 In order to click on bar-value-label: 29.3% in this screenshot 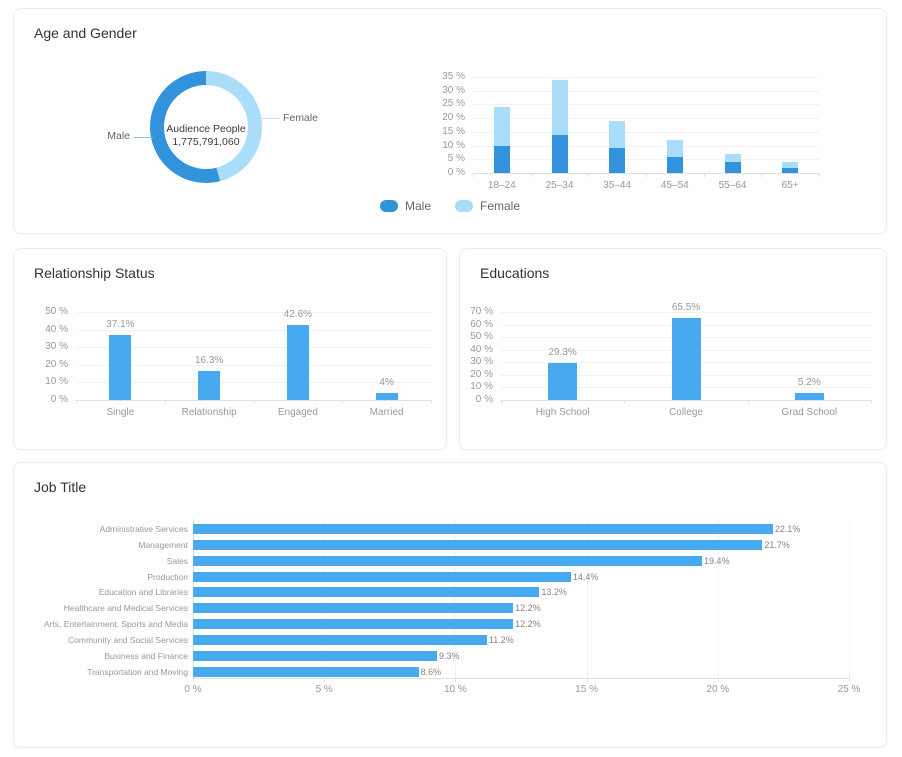, I will do `click(562, 353)`.